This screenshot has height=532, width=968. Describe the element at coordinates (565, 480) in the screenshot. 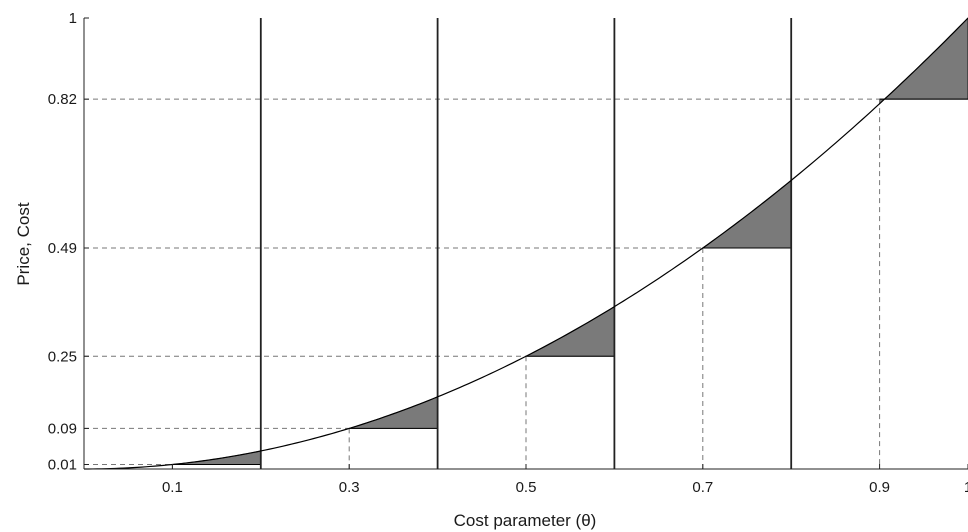

I see `x-axis-ticks: 0.1 0.3 0.5 0.7 0.9 1` at that location.